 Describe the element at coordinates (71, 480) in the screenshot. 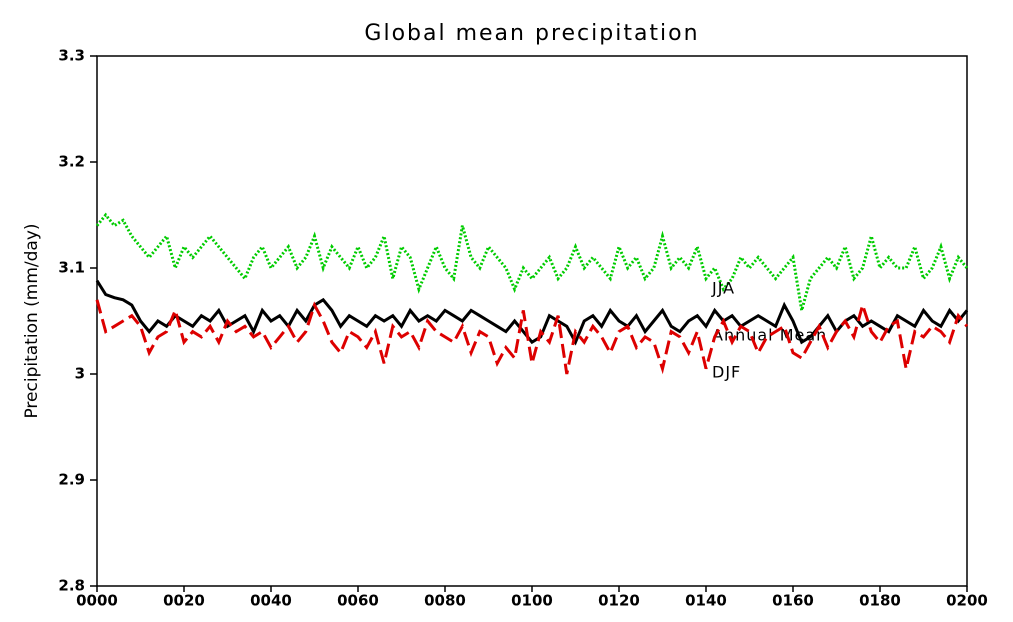

I see `y-tick-label: 2.9` at that location.